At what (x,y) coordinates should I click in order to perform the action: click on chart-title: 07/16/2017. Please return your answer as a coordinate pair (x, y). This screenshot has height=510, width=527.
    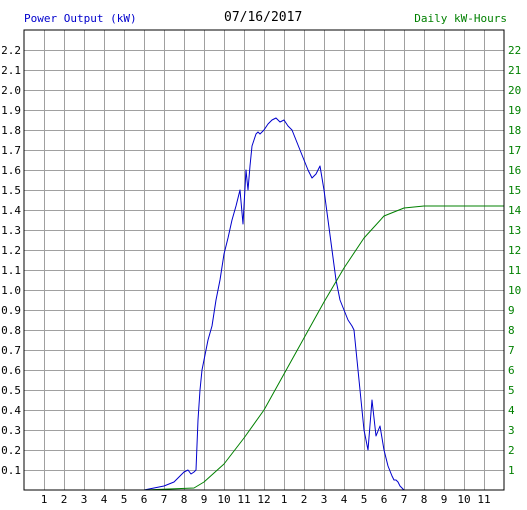
    Looking at the image, I should click on (263, 17).